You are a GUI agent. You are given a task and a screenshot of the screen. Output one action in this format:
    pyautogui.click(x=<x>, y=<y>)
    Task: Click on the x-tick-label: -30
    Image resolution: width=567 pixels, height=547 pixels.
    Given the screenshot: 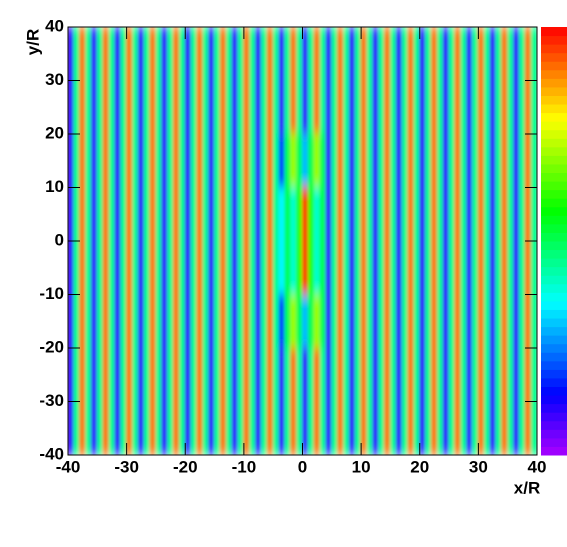 What is the action you would take?
    pyautogui.click(x=126, y=466)
    